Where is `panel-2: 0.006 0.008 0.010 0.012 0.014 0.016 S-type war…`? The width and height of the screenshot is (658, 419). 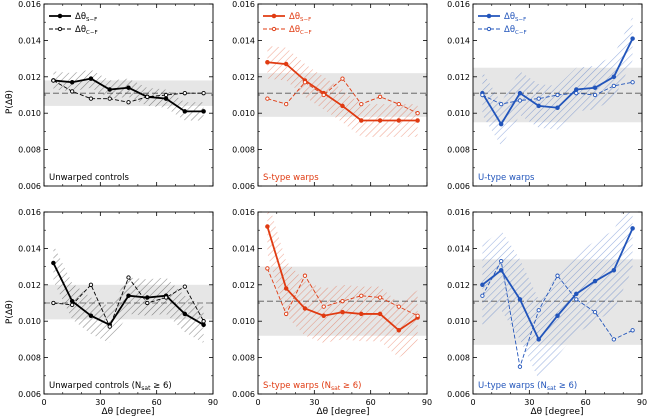
panel-2: 0.006 0.008 0.010 0.012 0.014 0.016 S-type war… is located at coordinates (330, 95).